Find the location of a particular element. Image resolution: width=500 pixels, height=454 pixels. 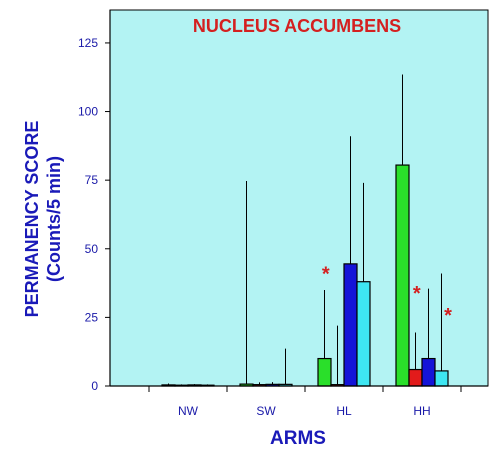

x-tick-label: NW is located at coordinates (188, 411).